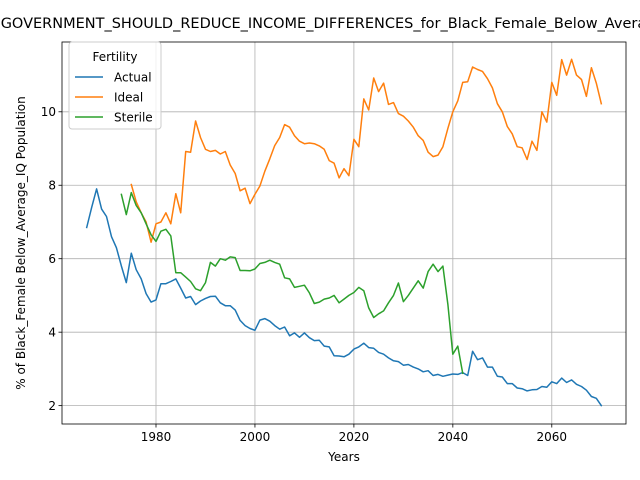  Describe the element at coordinates (453, 437) in the screenshot. I see `x-tick-label: 2040` at that location.